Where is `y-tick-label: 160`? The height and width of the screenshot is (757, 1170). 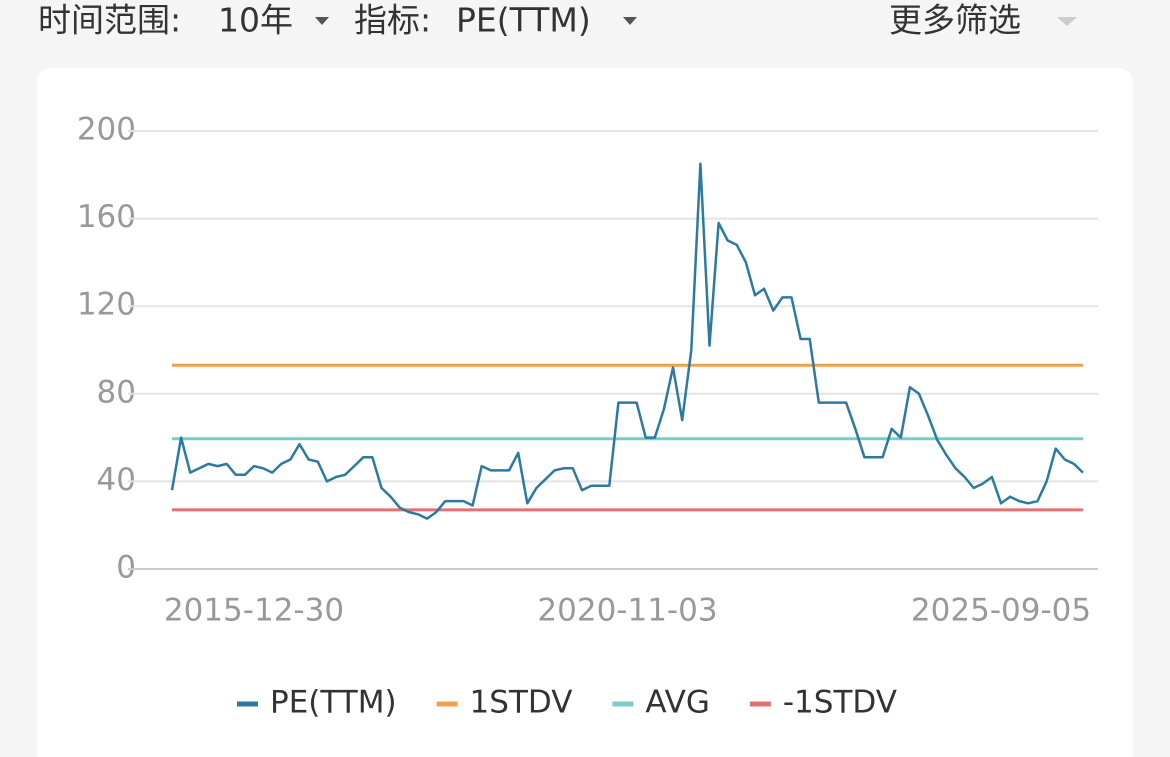 y-tick-label: 160 is located at coordinates (106, 217).